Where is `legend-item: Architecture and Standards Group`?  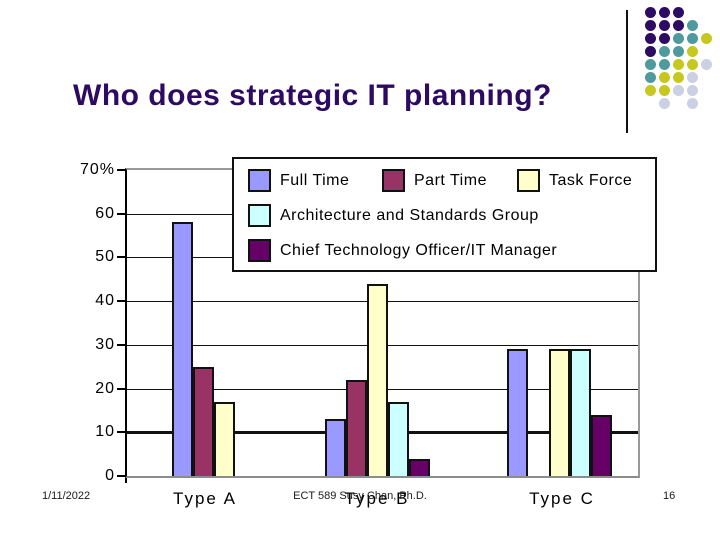
legend-item: Architecture and Standards Group is located at coordinates (393, 215).